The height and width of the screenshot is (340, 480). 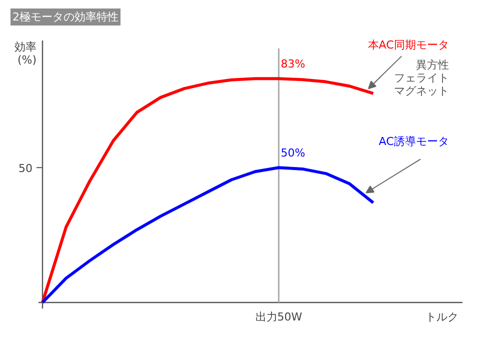 What do you see at coordinates (25, 169) in the screenshot?
I see `annotation: 50` at bounding box center [25, 169].